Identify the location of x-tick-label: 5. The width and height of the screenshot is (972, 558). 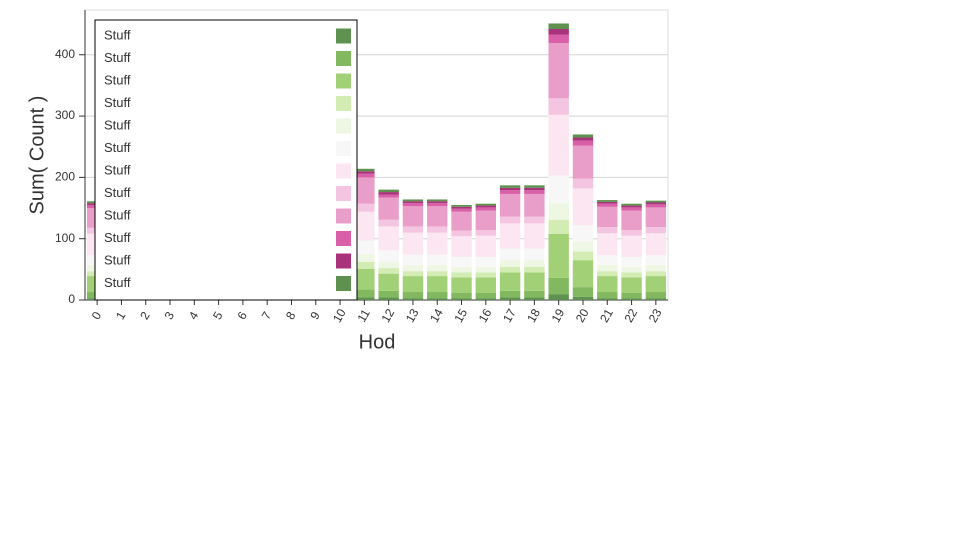
(218, 315).